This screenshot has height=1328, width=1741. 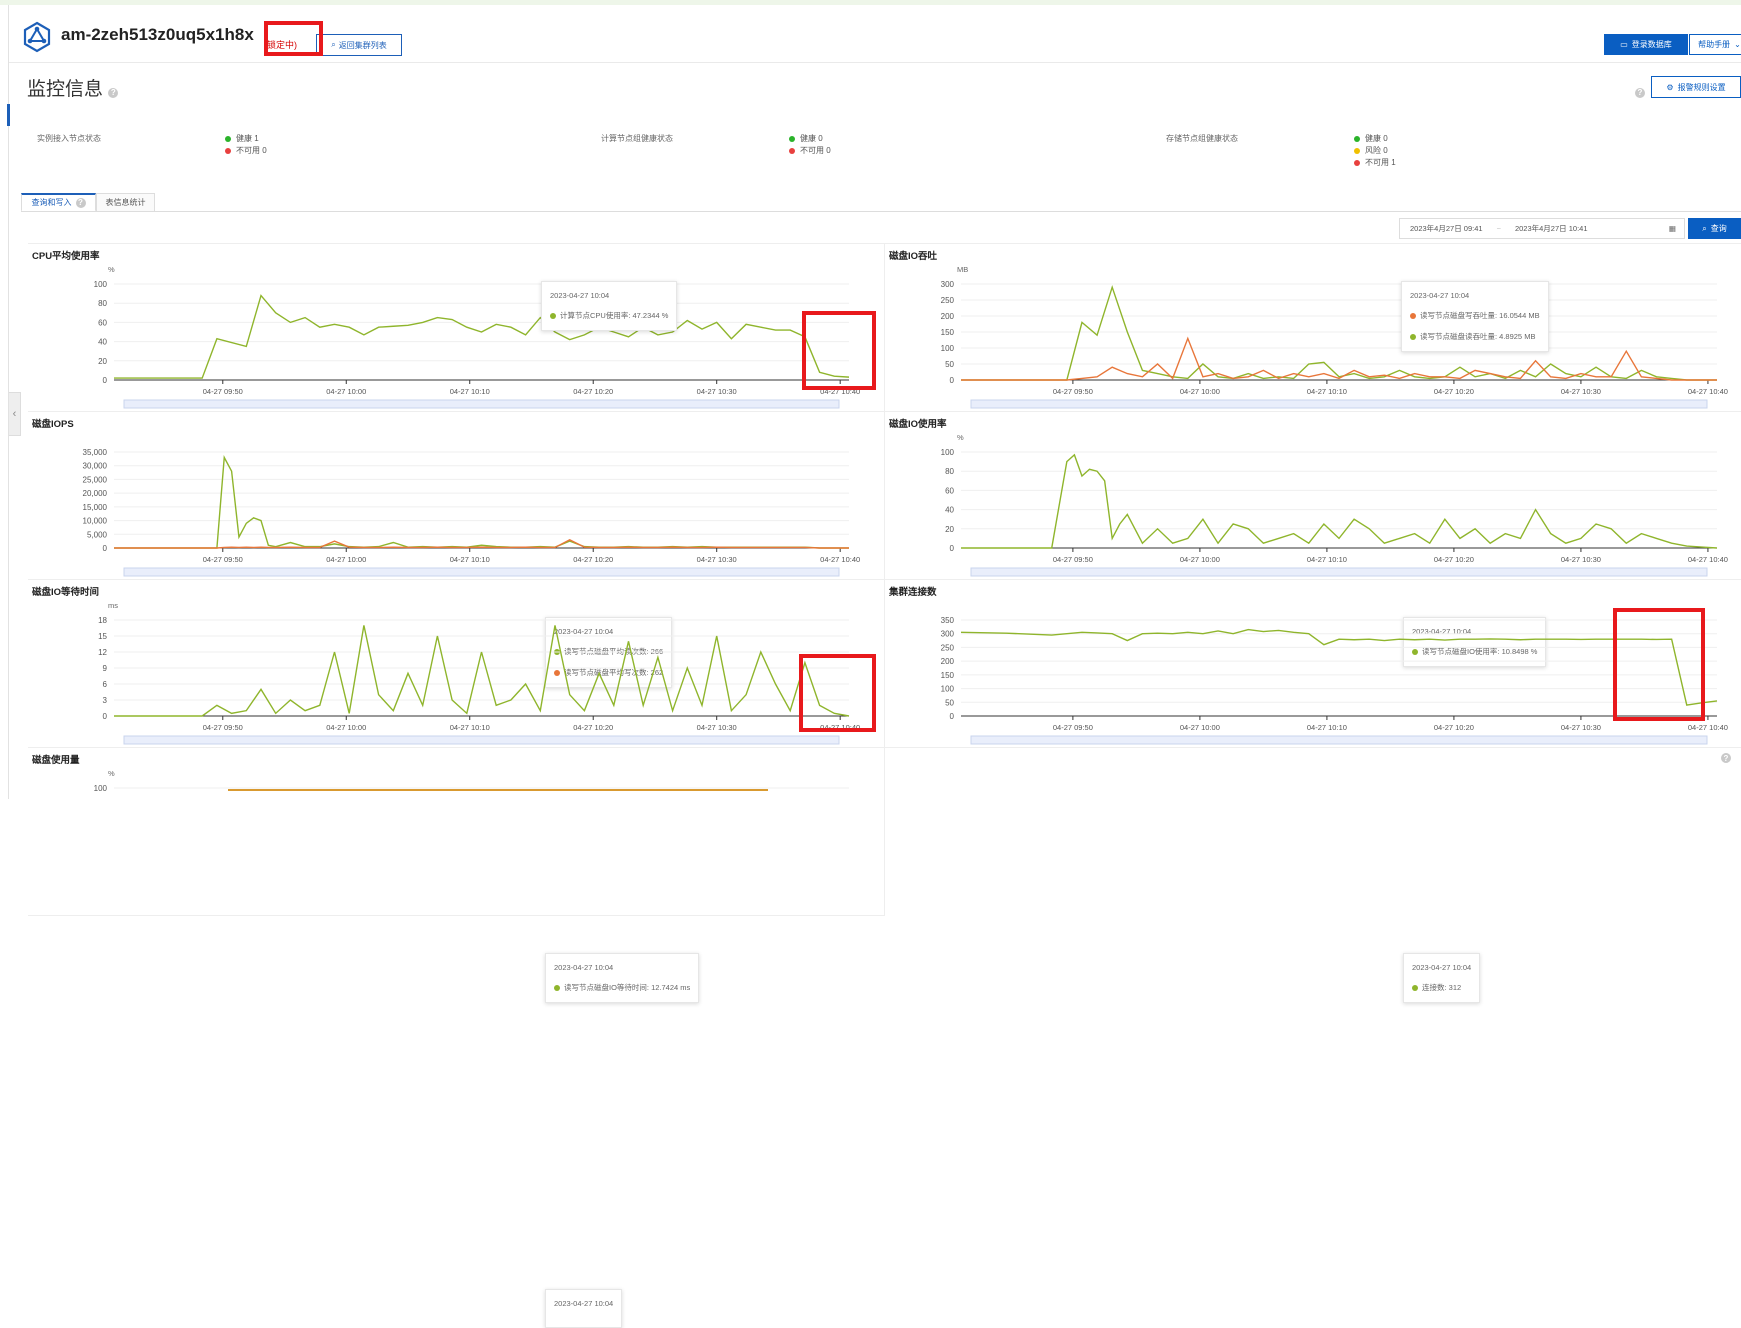 What do you see at coordinates (1202, 138) in the screenshot?
I see `status-group-label: 存储节点组健康状态` at bounding box center [1202, 138].